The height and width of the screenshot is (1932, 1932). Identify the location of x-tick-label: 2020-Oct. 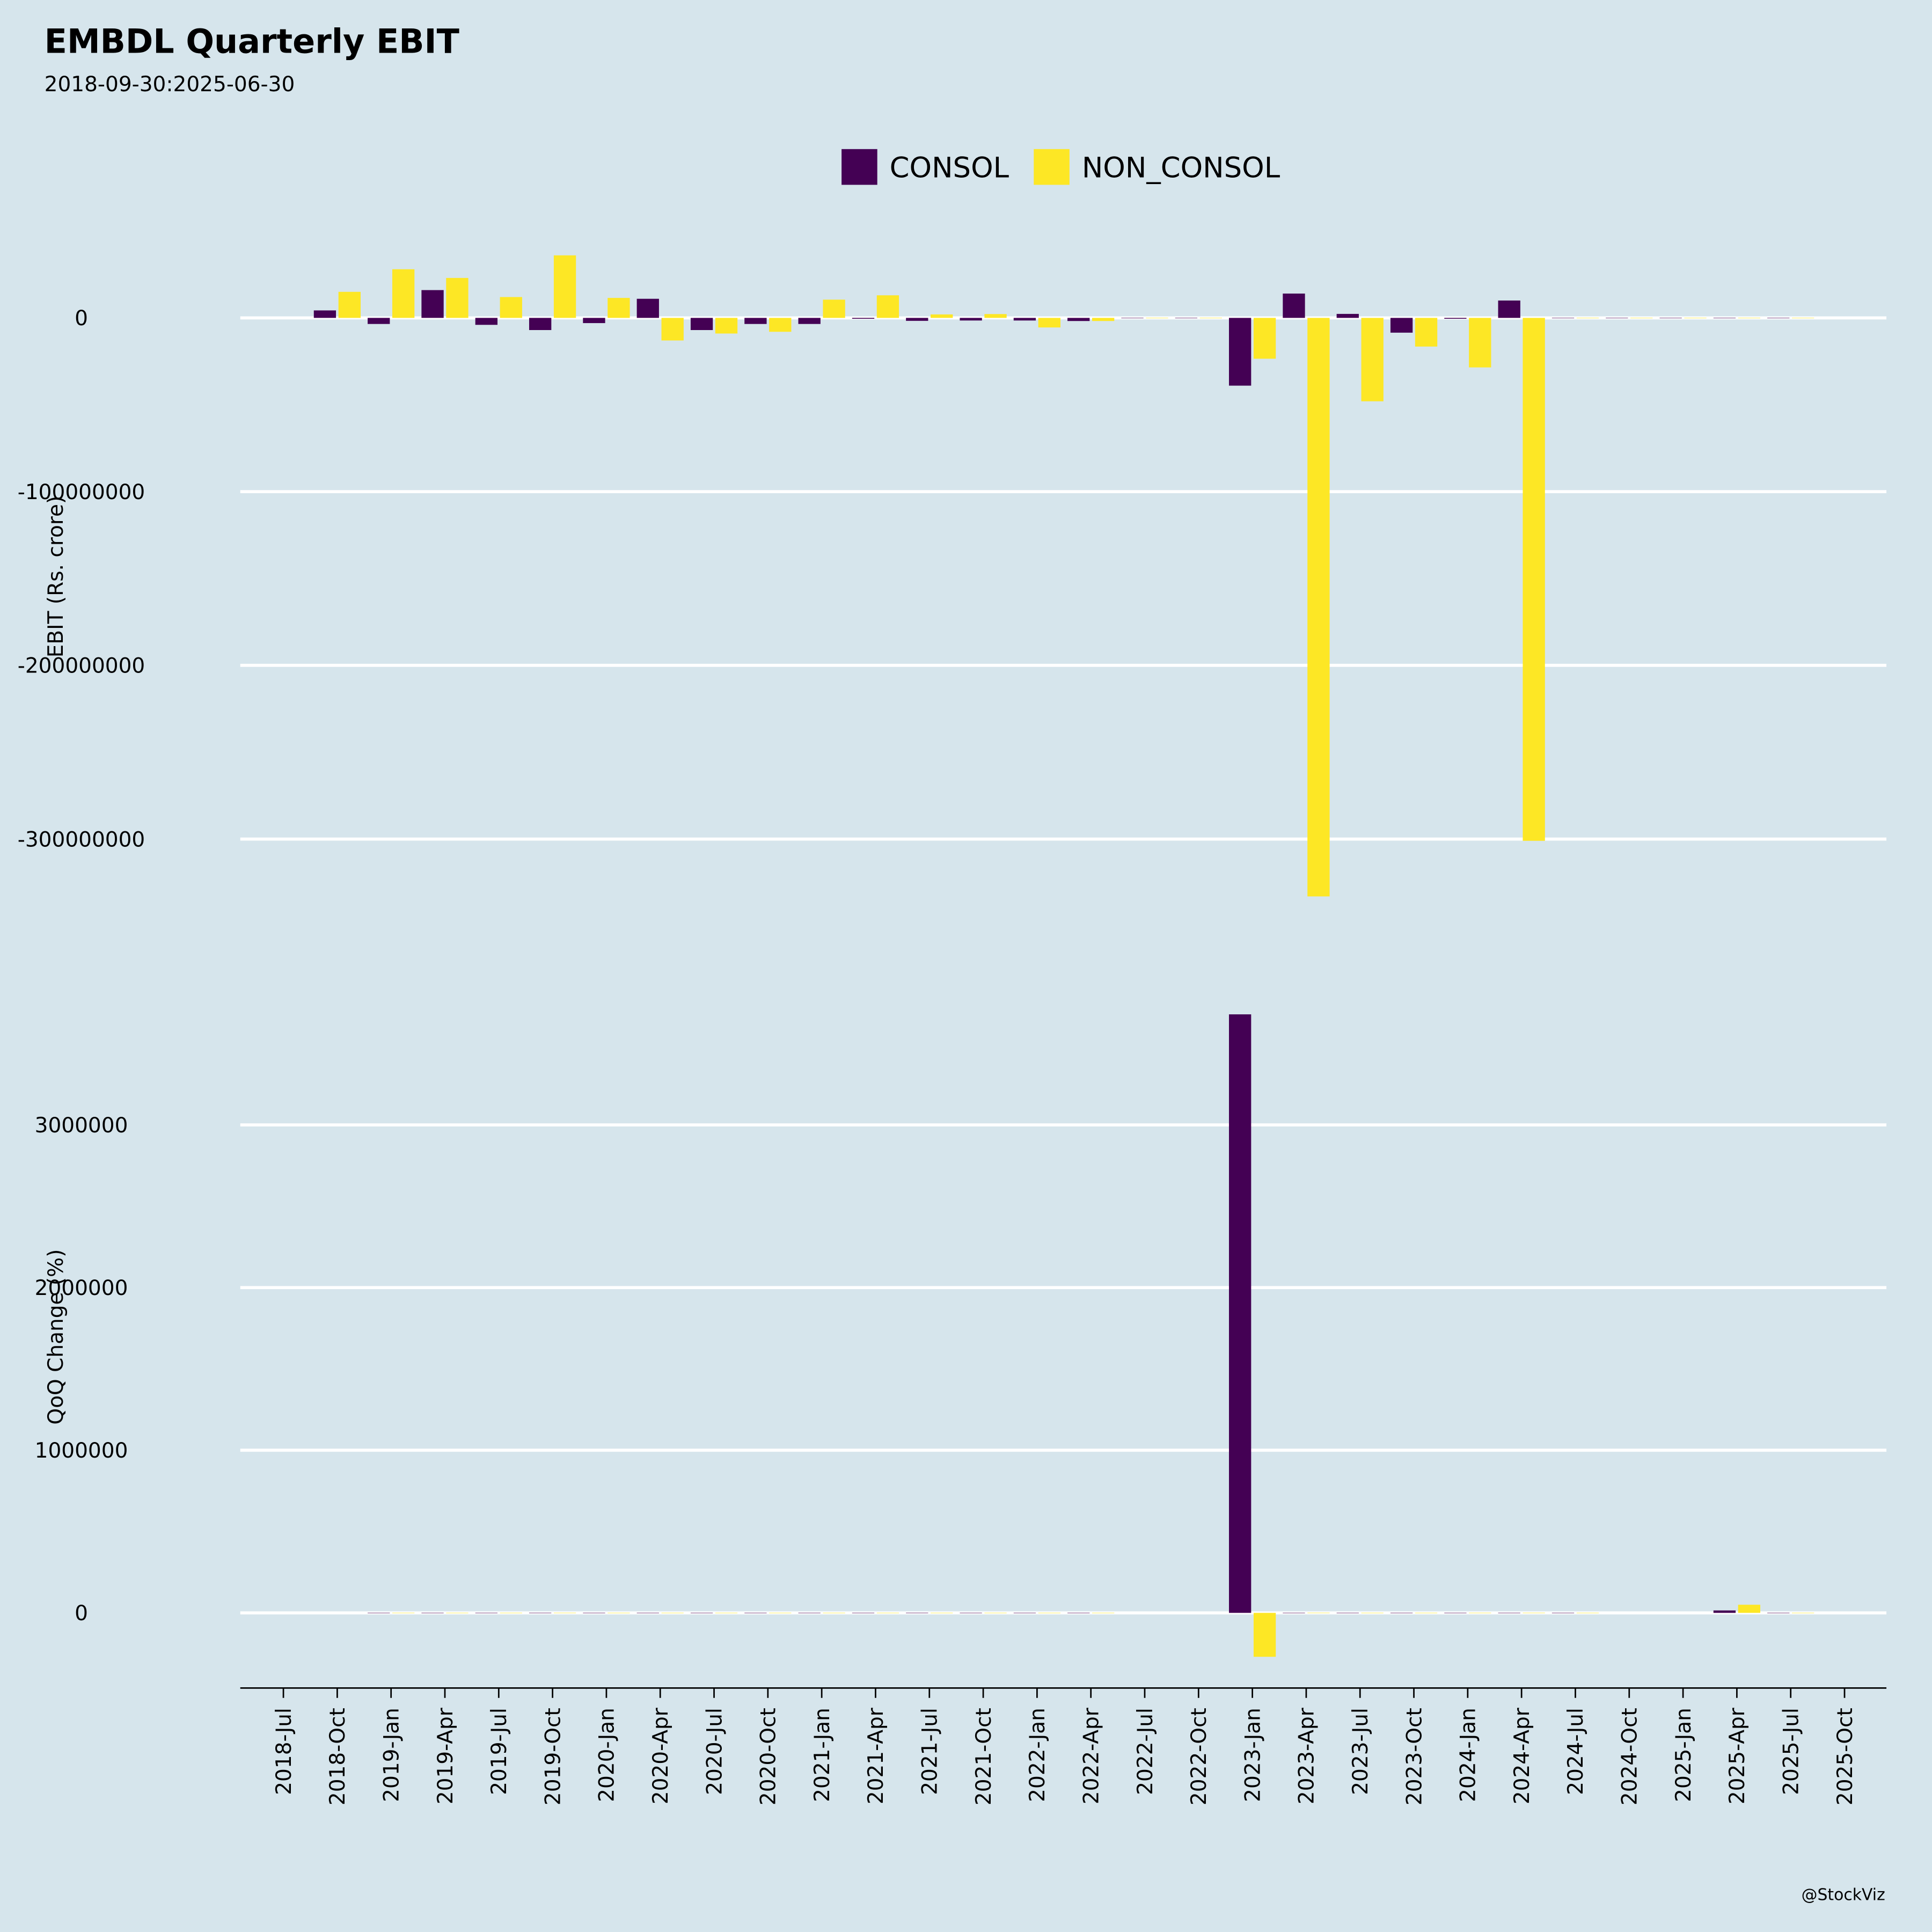
(769, 1756).